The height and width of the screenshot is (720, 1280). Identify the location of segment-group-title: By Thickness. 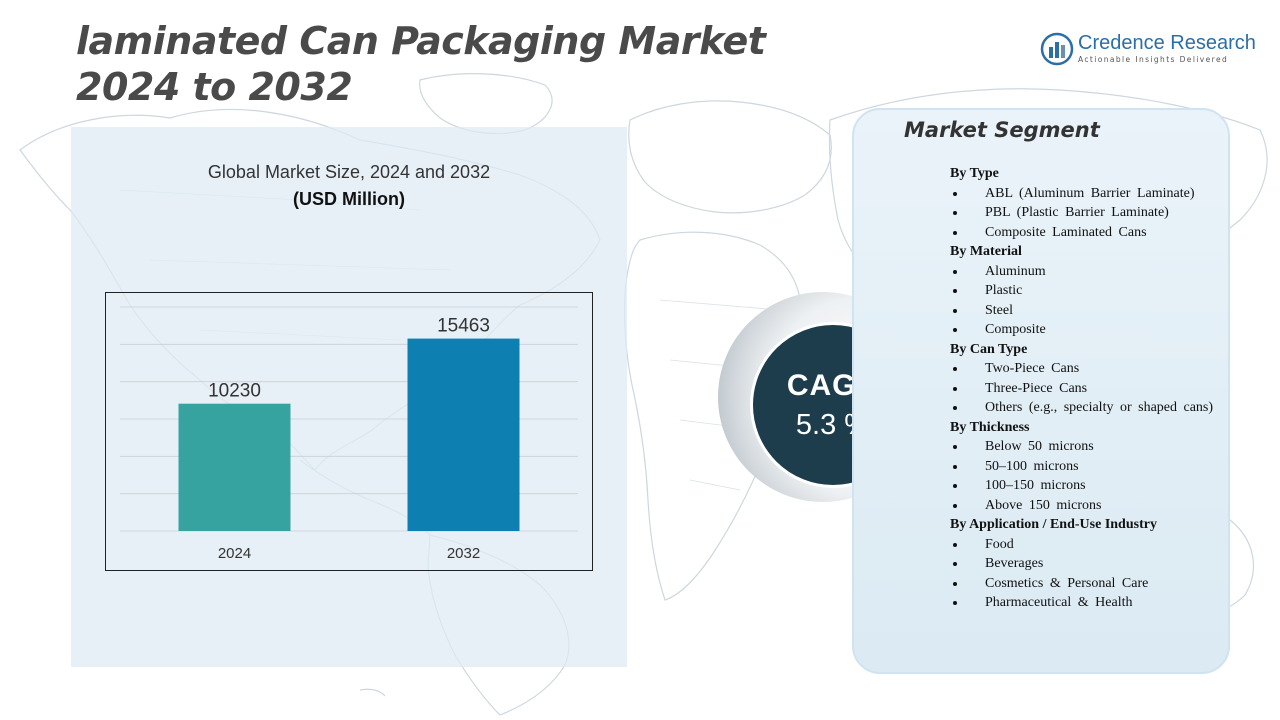
(990, 427).